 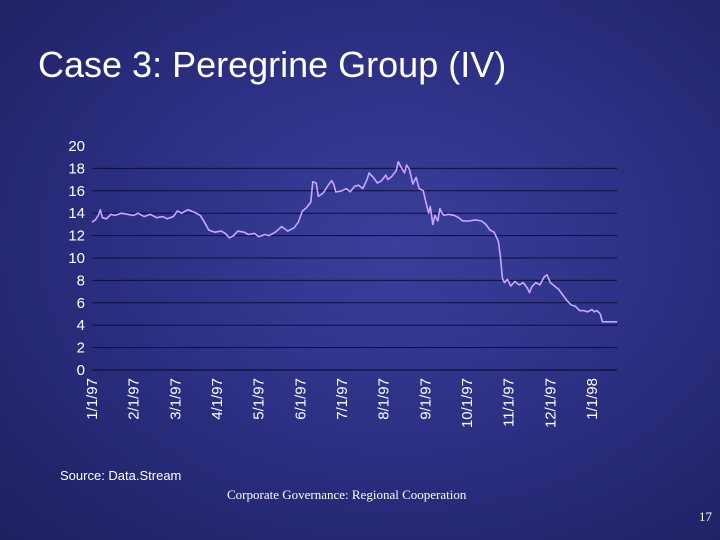 I want to click on x-tick-label: 1/1/97, so click(x=92, y=399).